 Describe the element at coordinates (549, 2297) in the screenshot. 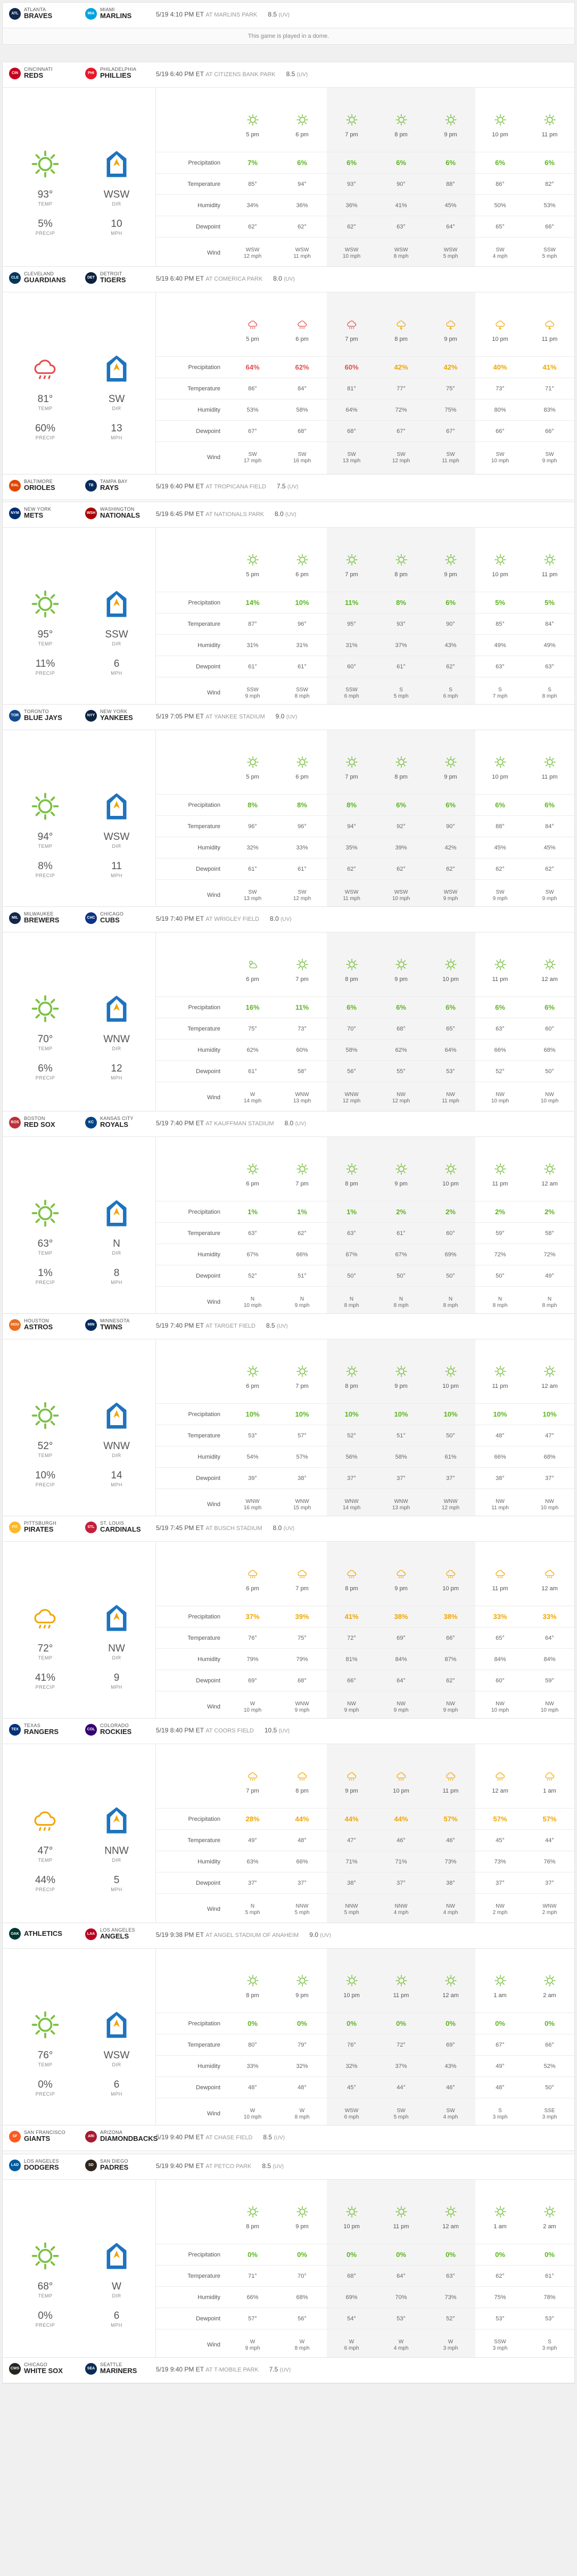

I see `humidity-cell: 78%` at that location.